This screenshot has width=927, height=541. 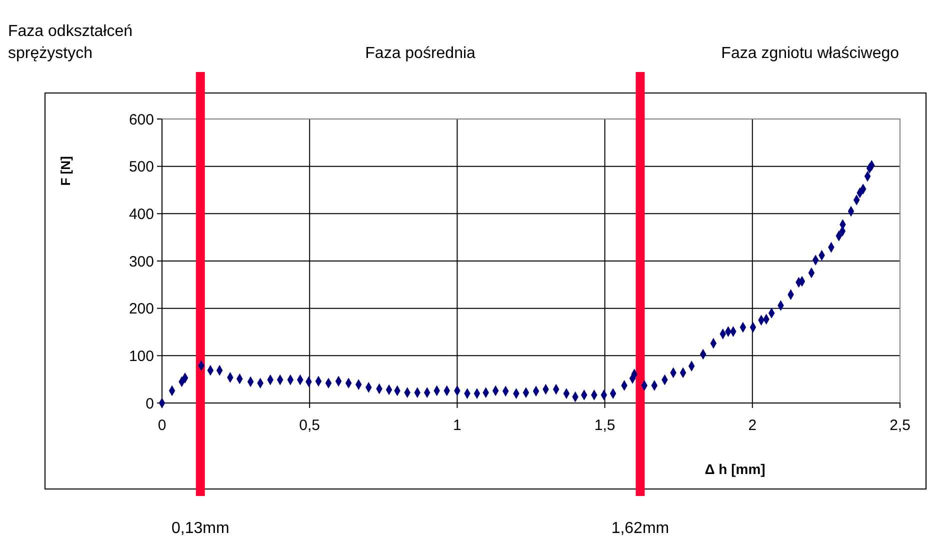 I want to click on x-tick-label: 1, so click(x=457, y=425).